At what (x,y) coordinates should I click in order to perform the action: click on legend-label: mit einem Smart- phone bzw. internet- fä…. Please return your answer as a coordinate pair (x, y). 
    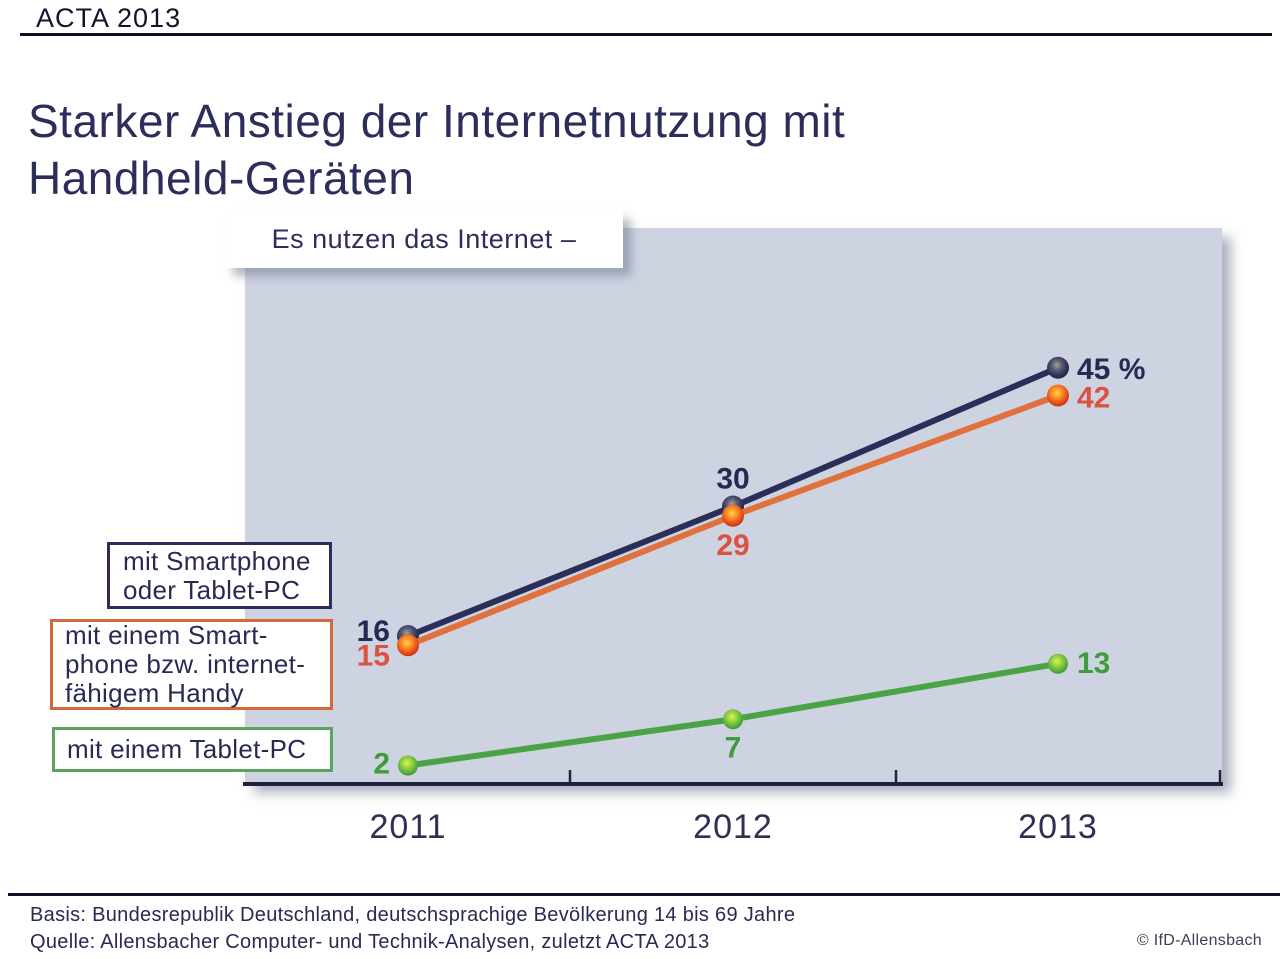
    Looking at the image, I should click on (185, 664).